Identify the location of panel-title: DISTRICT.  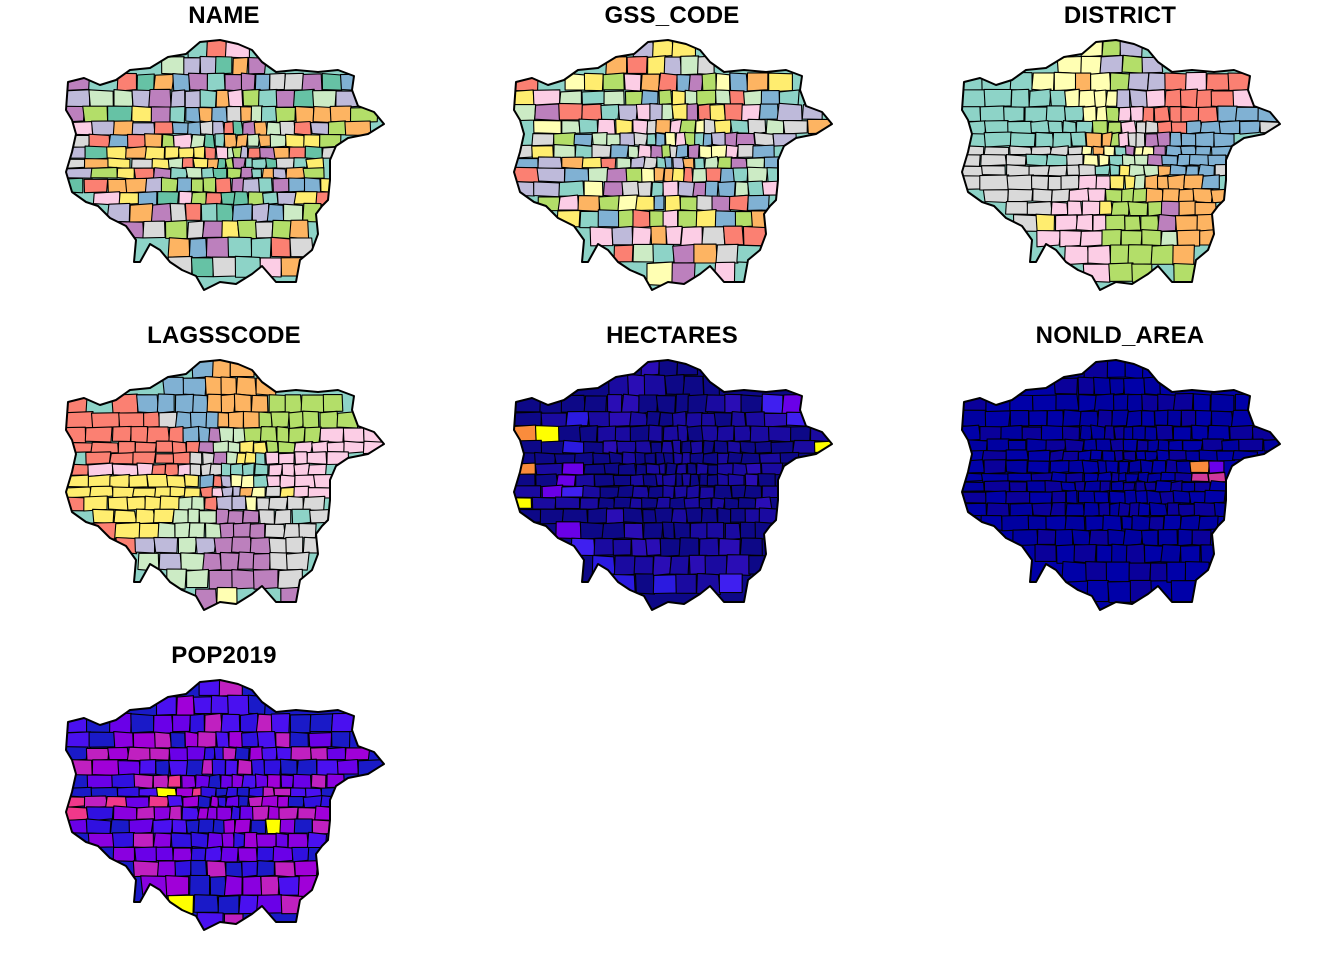
(1120, 15).